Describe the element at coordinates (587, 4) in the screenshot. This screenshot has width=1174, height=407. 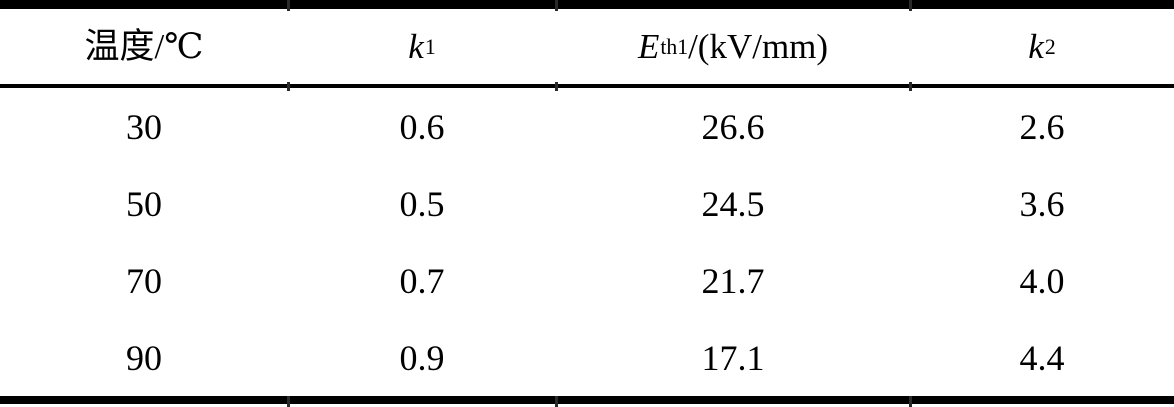
I see `table-top-rule` at that location.